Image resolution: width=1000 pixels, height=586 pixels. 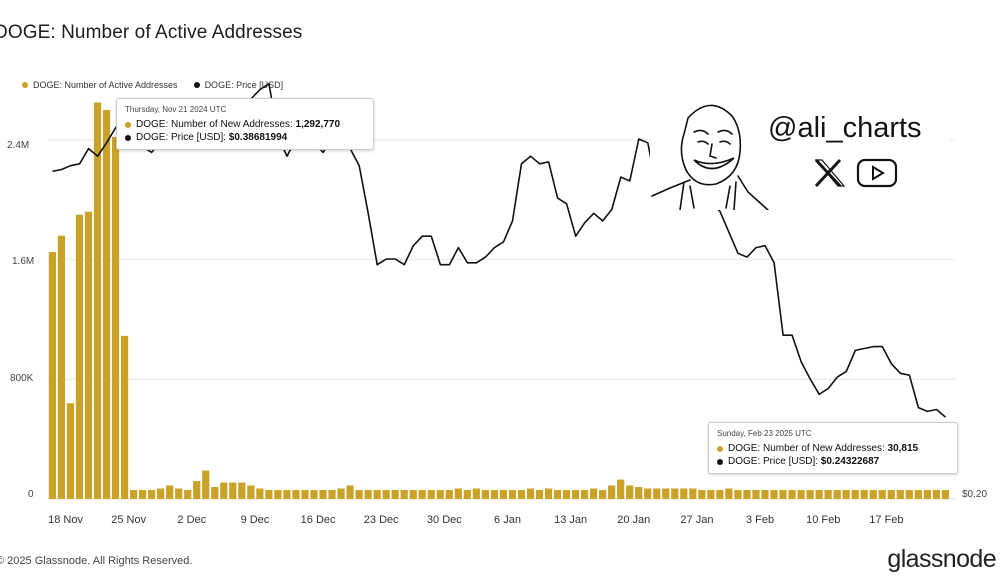 I want to click on legend-label: DOGE: Number of Active Addresses, so click(x=105, y=85).